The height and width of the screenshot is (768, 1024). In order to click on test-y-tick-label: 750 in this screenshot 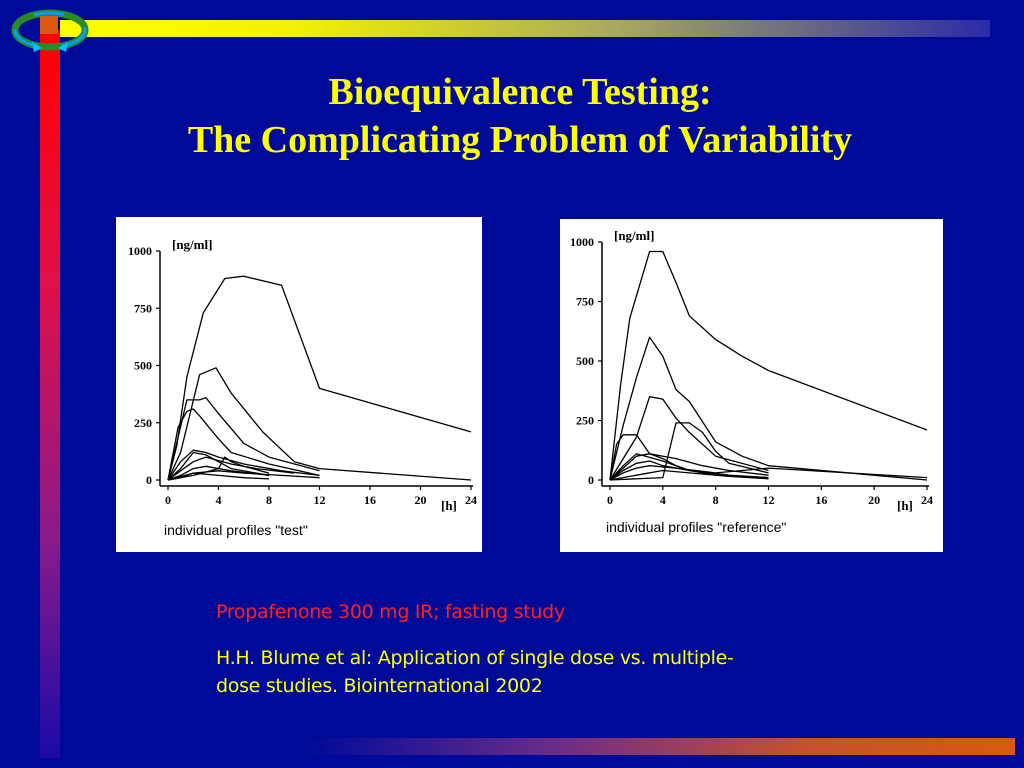, I will do `click(143, 308)`.